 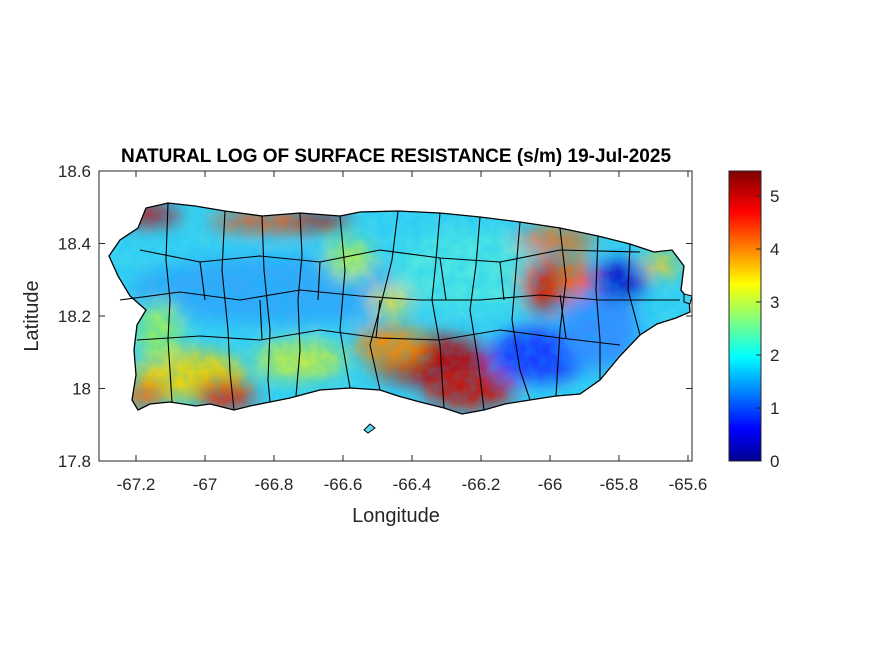 What do you see at coordinates (74, 461) in the screenshot?
I see `y-tick-label: 17.8` at bounding box center [74, 461].